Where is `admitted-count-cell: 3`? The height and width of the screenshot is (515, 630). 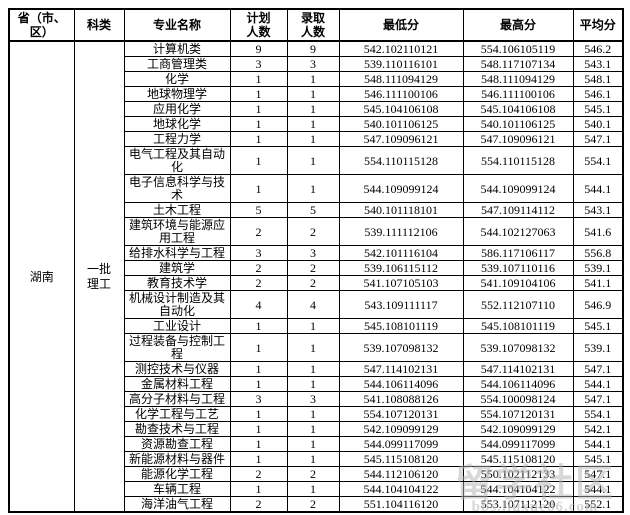 admitted-count-cell: 3 is located at coordinates (313, 399).